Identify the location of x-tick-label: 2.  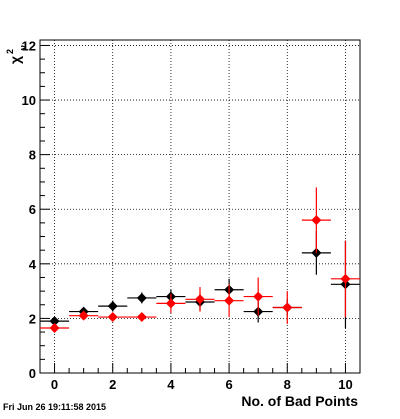
(112, 384).